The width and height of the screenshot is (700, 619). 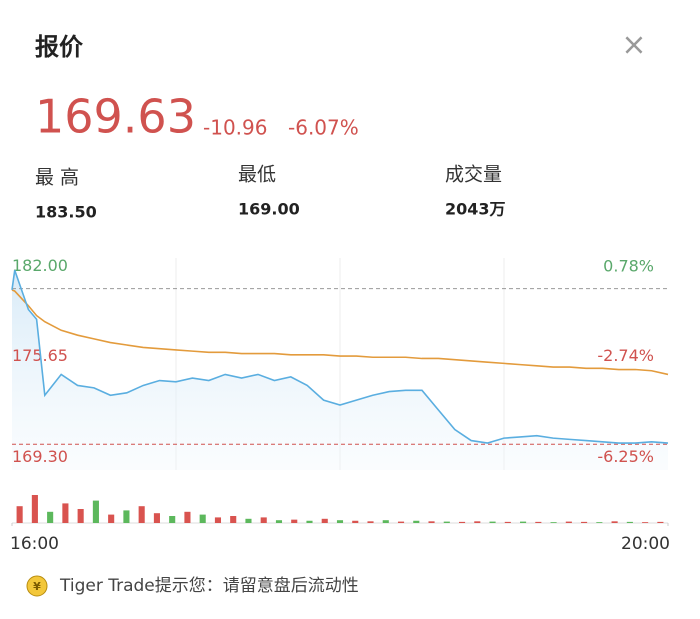 I want to click on stat-label: 最 高, so click(x=57, y=178).